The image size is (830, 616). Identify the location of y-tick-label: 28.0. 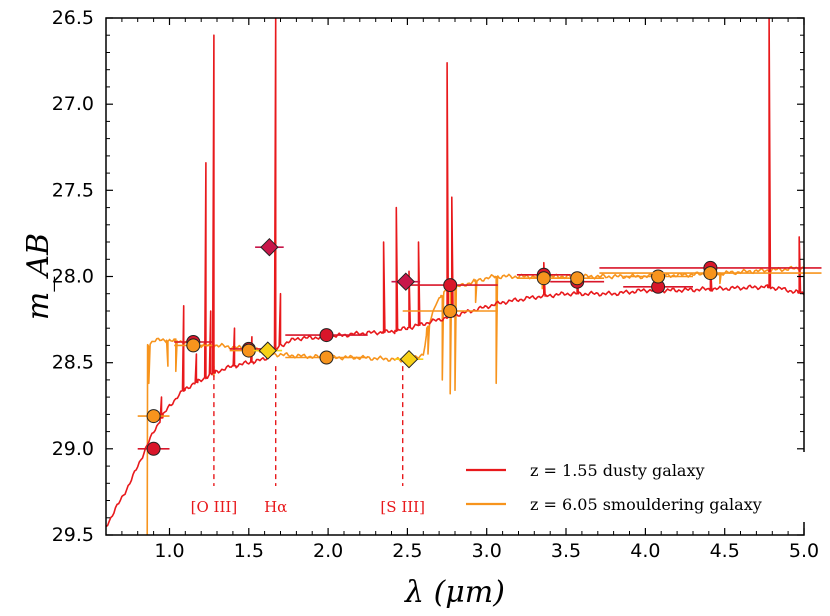
(73, 277).